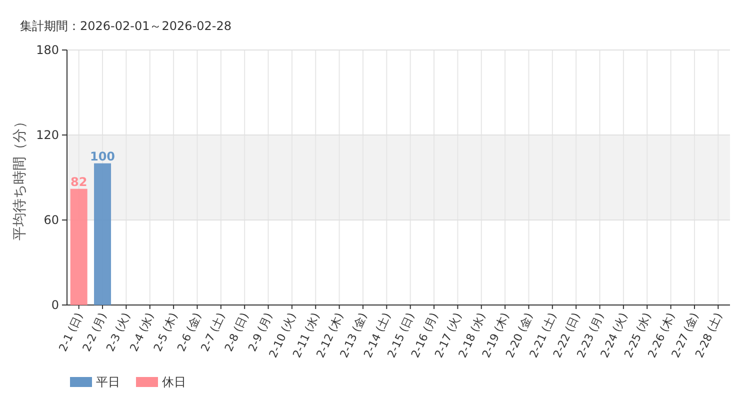  I want to click on legend-item: 平日, so click(95, 382).